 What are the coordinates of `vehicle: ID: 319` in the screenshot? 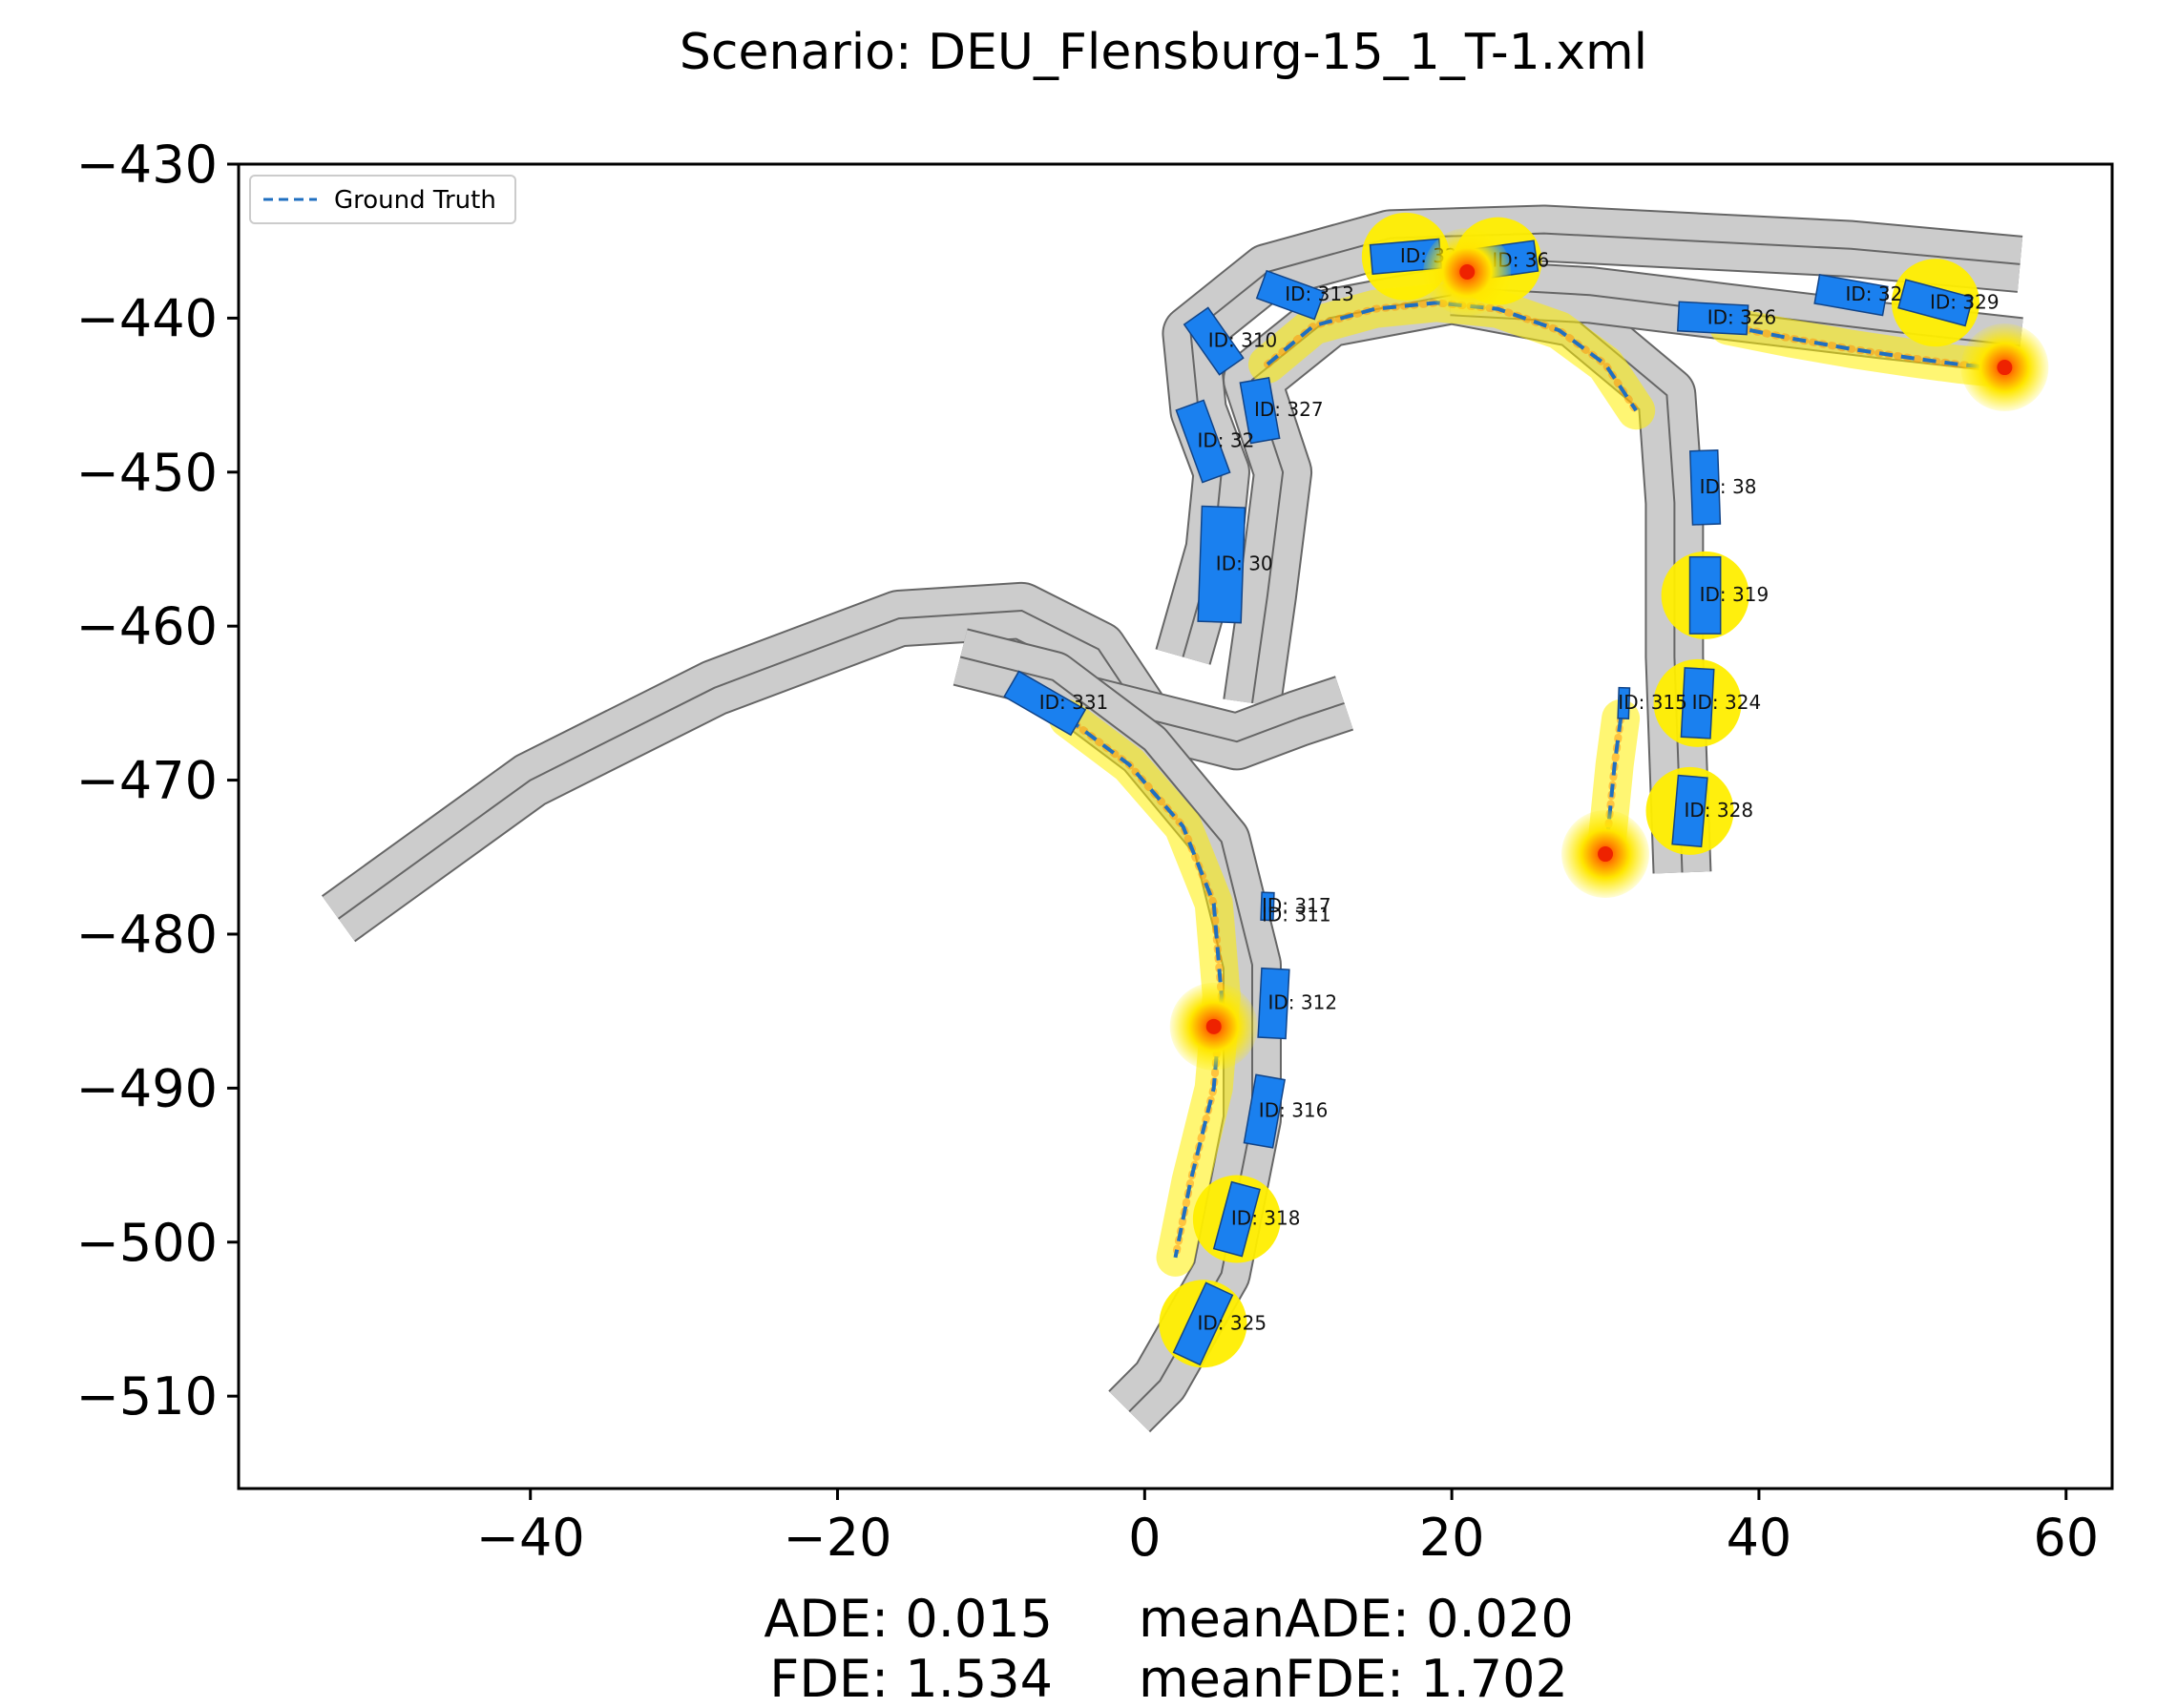 It's located at (1729, 595).